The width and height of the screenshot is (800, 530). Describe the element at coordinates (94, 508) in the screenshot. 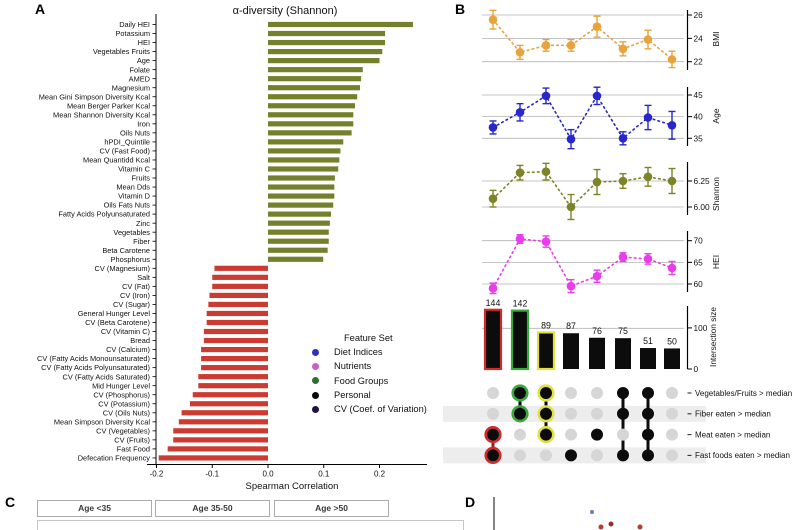

I see `facet-header-age-group: Age <35` at that location.